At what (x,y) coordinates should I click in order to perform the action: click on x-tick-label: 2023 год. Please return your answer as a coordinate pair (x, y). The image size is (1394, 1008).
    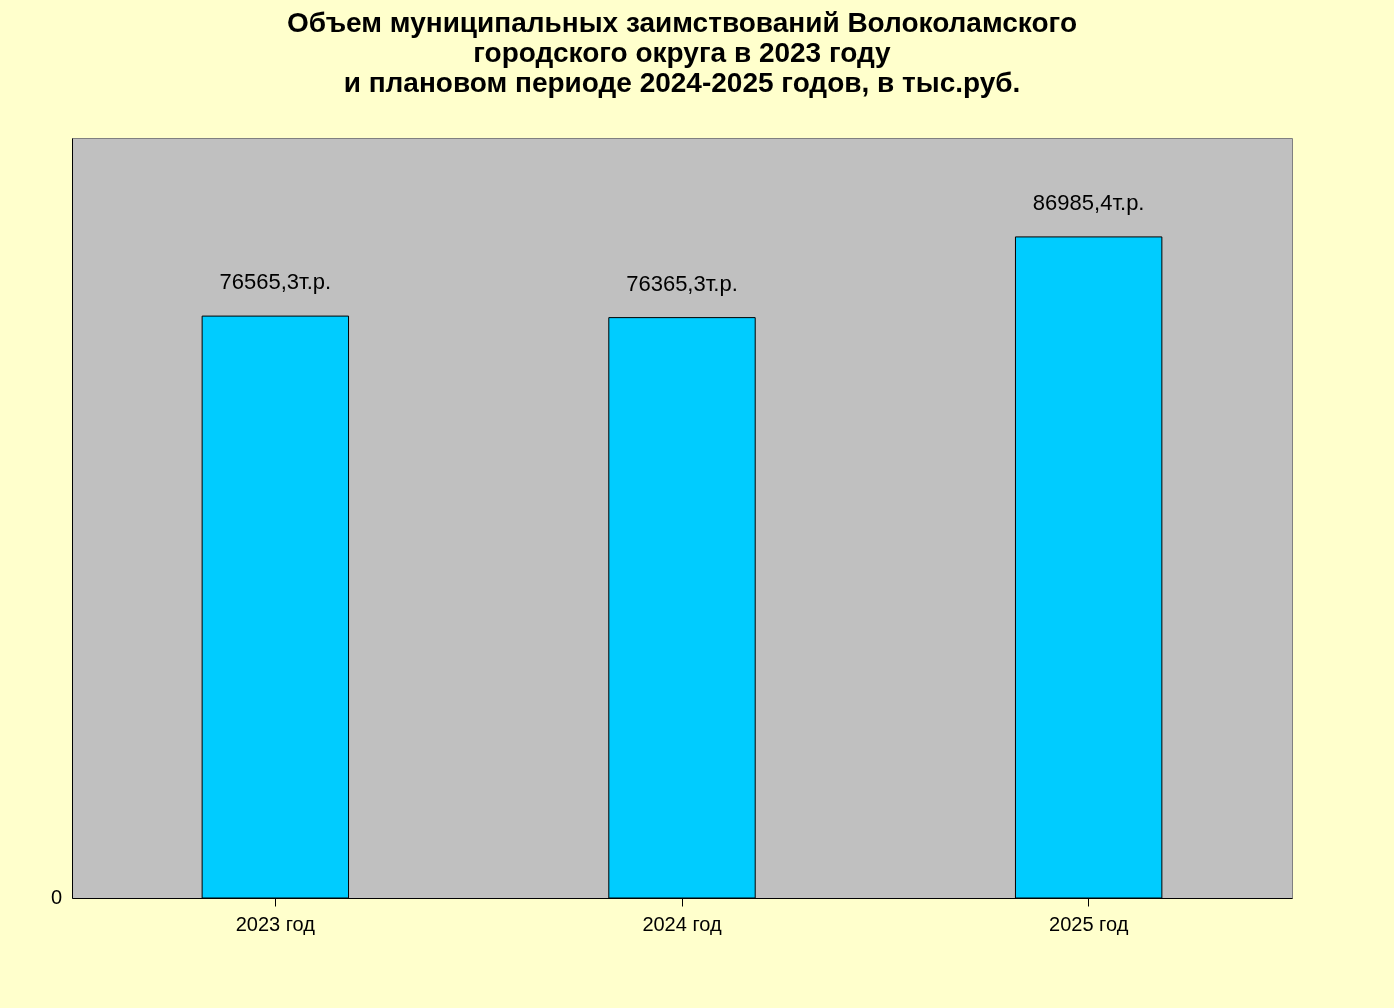
    Looking at the image, I should click on (275, 923).